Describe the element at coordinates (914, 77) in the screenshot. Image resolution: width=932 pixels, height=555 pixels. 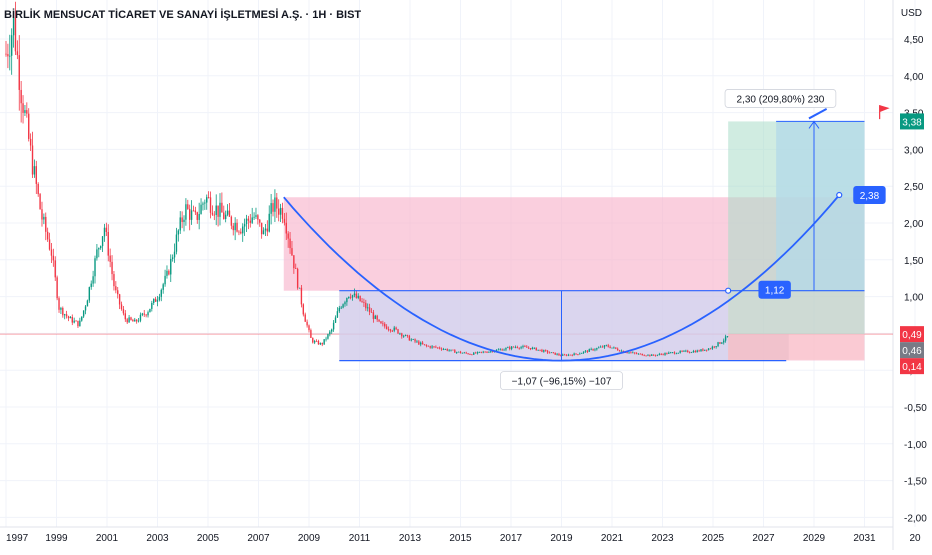
I see `y-tick-label: 4,00` at that location.